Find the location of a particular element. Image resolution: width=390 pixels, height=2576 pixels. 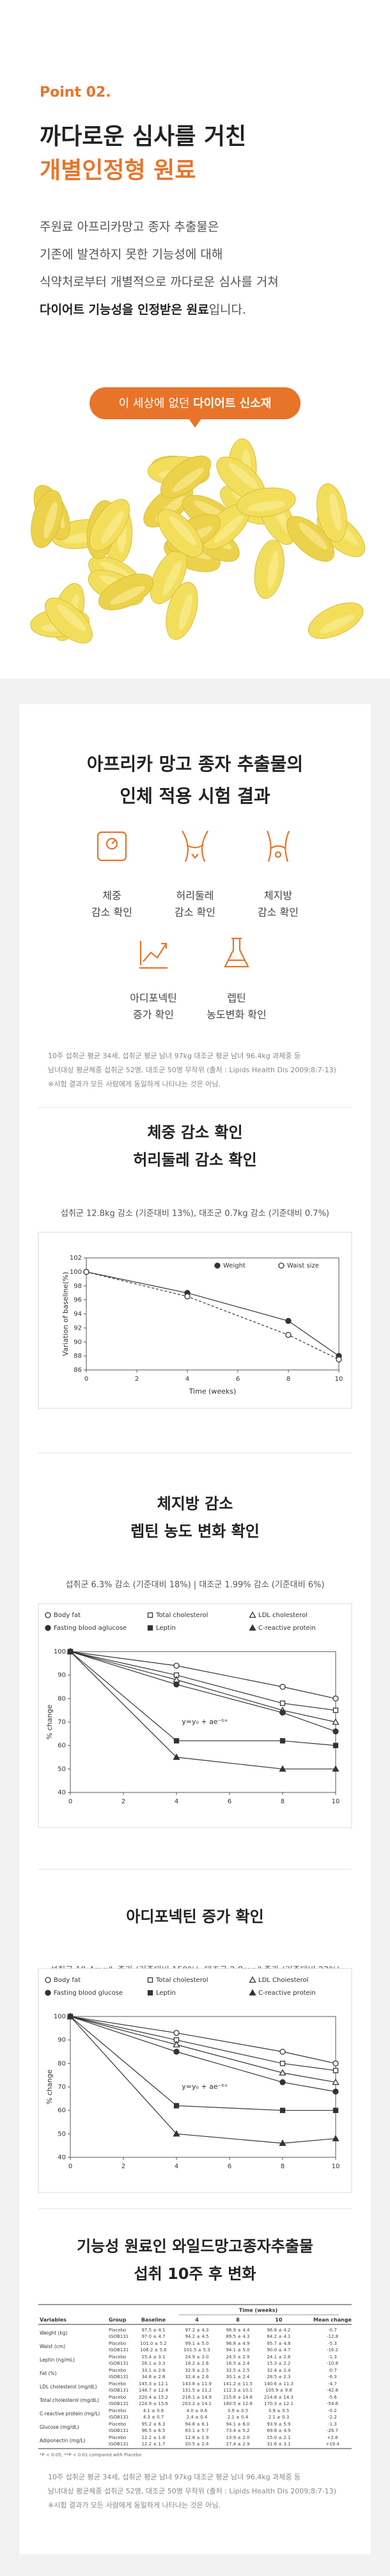

table-header: Variables is located at coordinates (53, 2320).